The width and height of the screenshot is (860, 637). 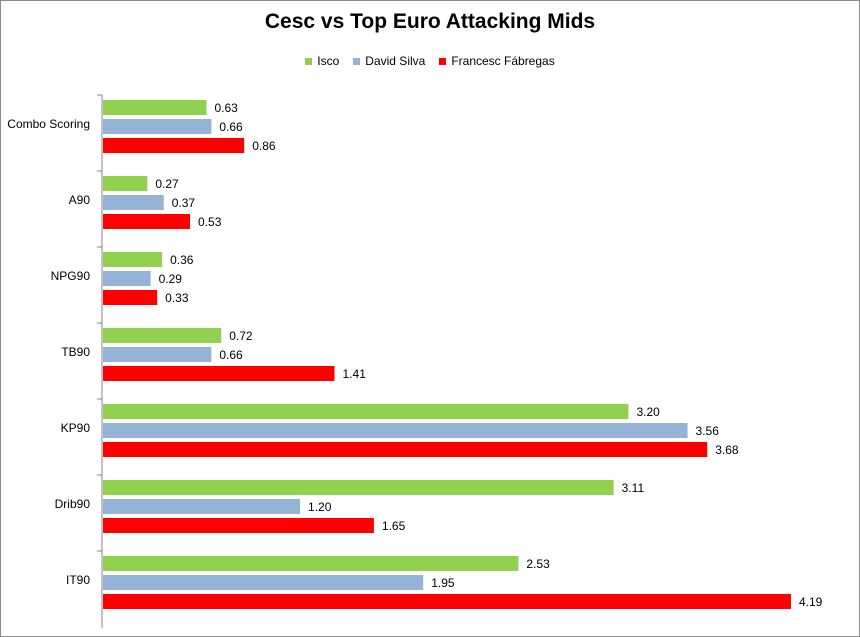 What do you see at coordinates (727, 450) in the screenshot?
I see `data-label: 3.68` at bounding box center [727, 450].